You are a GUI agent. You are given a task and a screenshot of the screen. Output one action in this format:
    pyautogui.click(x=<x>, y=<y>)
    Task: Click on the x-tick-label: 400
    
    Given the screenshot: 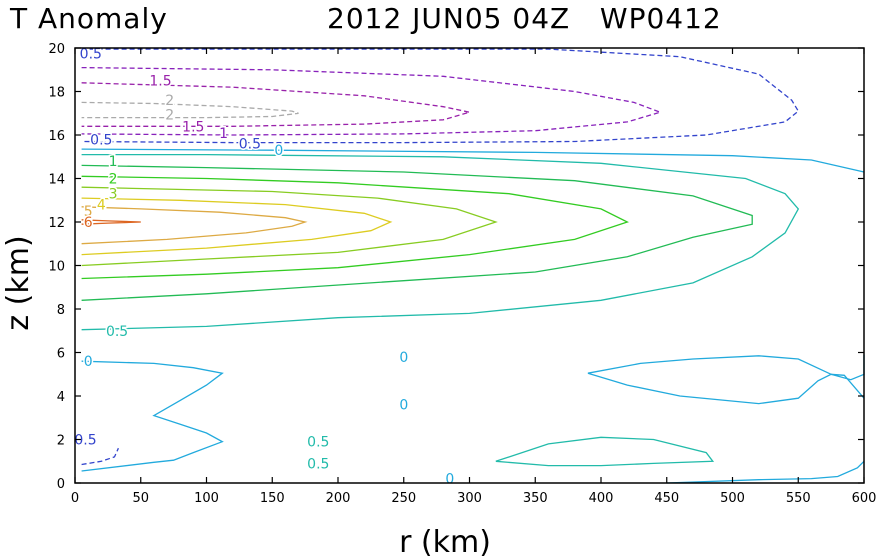 What is the action you would take?
    pyautogui.click(x=601, y=498)
    